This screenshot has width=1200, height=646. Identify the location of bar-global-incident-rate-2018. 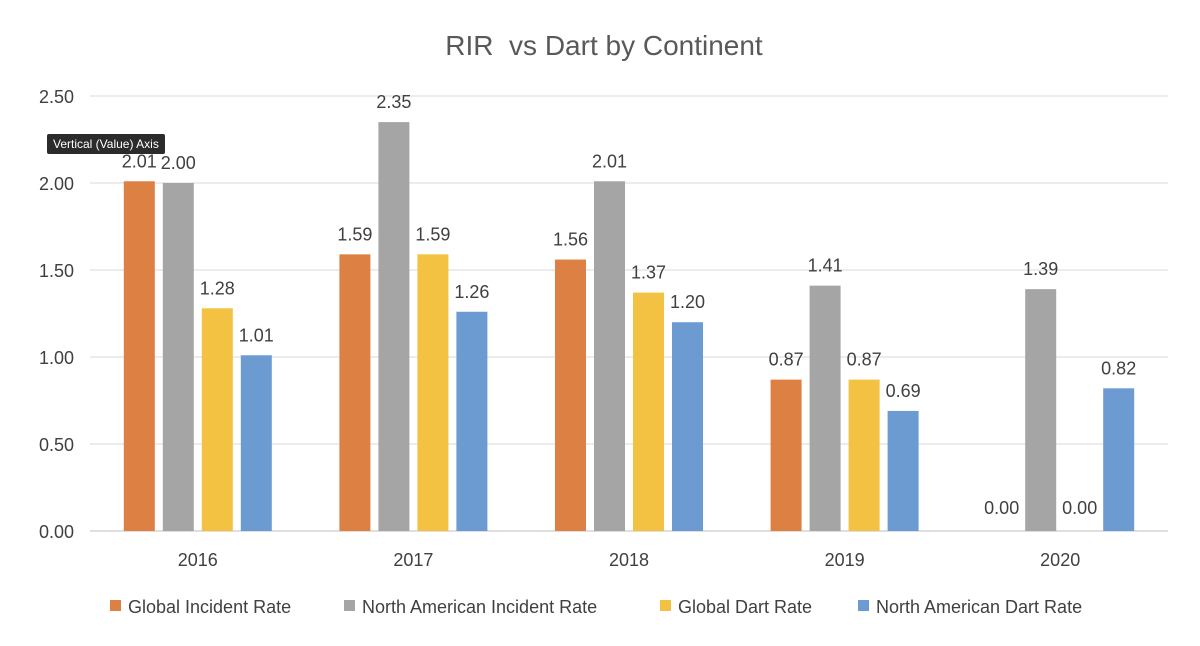
(570, 395).